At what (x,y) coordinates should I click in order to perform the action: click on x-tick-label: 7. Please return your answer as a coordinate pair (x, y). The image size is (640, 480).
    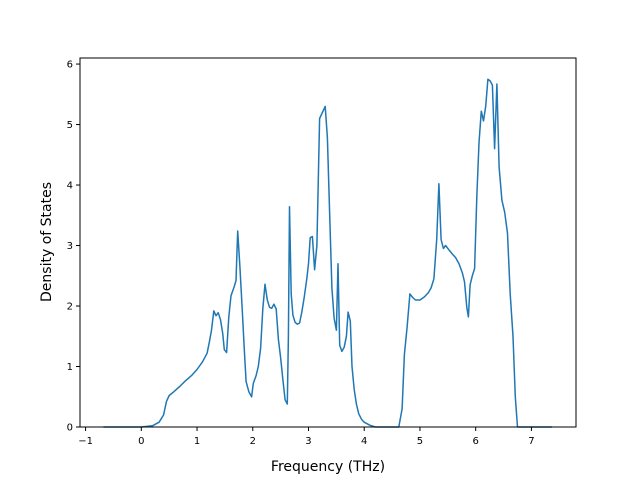
    Looking at the image, I should click on (531, 441).